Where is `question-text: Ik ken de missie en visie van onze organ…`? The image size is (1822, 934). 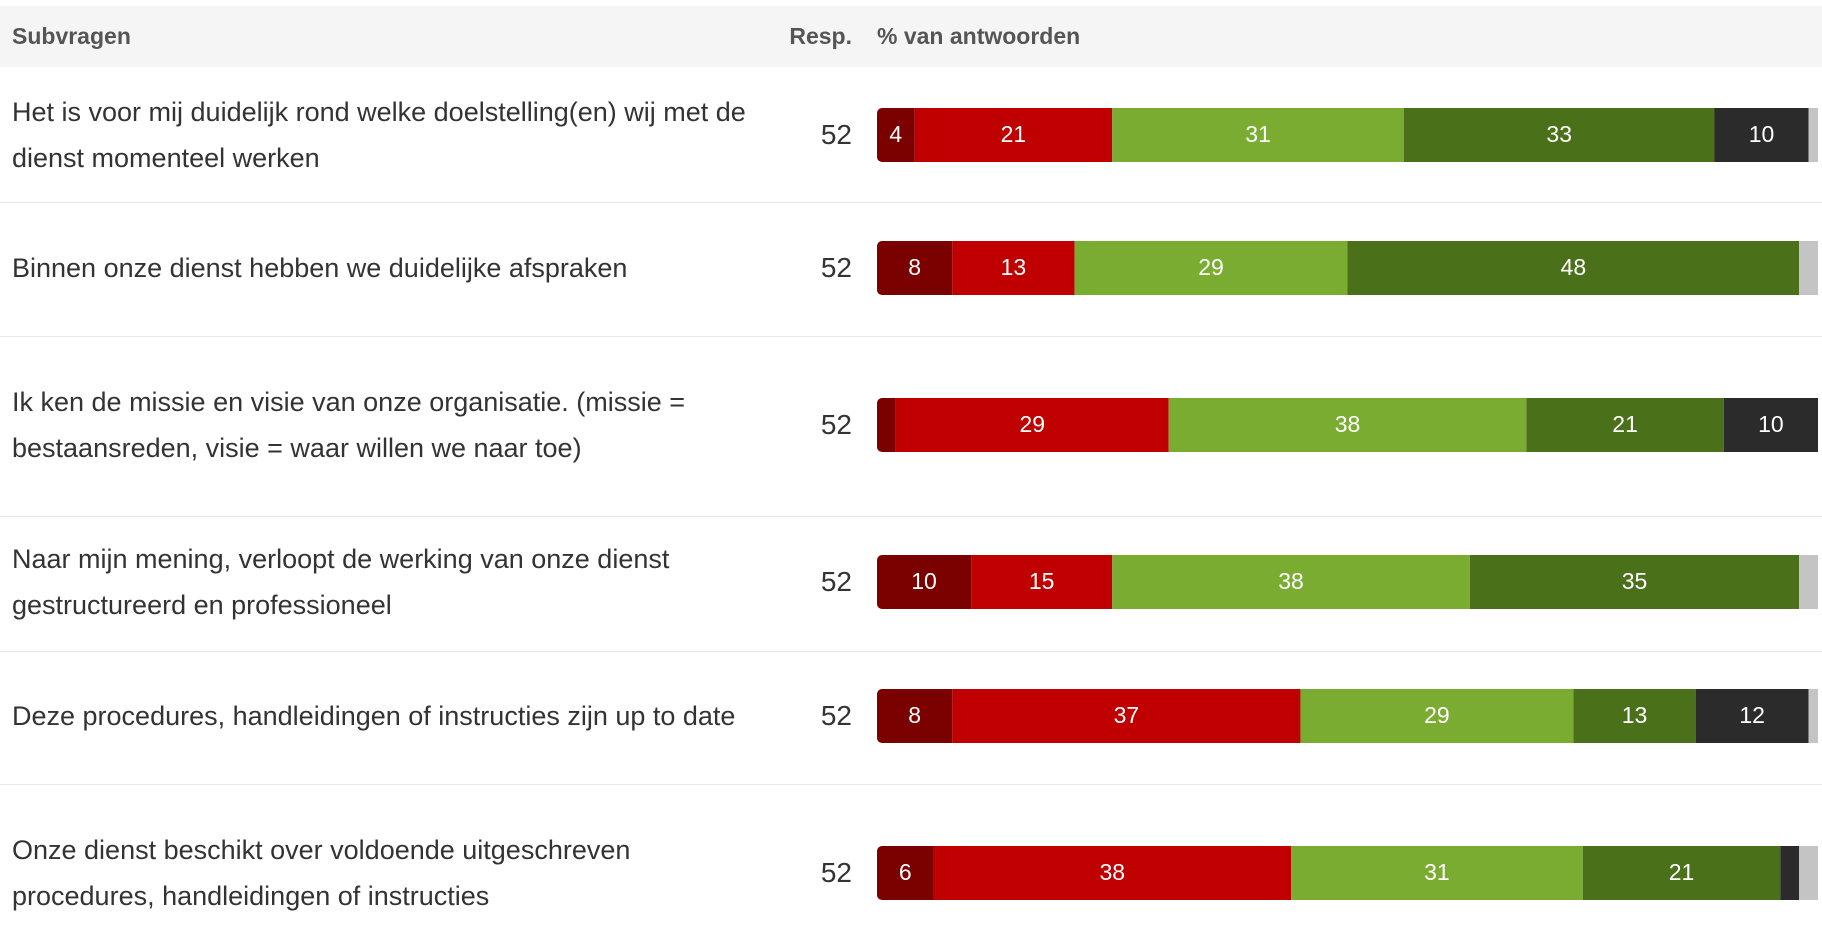 question-text: Ik ken de missie en visie van onze organ… is located at coordinates (349, 425).